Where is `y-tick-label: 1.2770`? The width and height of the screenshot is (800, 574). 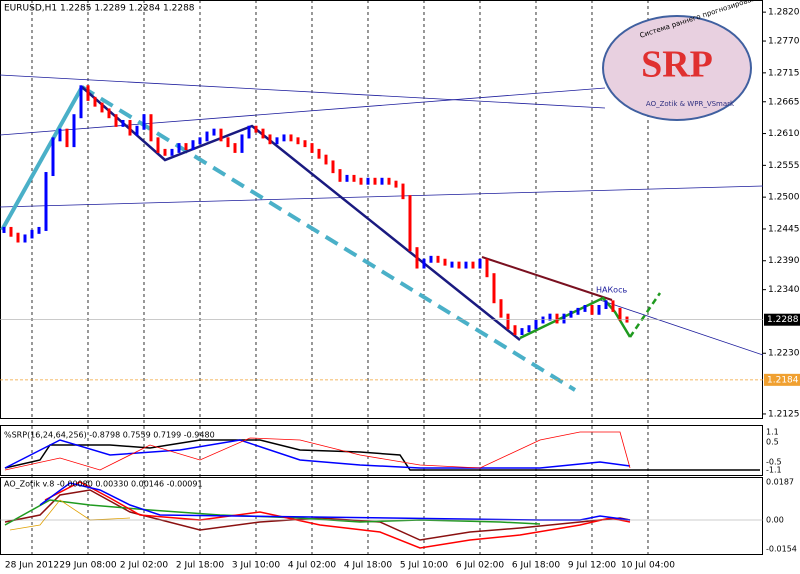
y-tick-label: 1.2770 is located at coordinates (784, 42).